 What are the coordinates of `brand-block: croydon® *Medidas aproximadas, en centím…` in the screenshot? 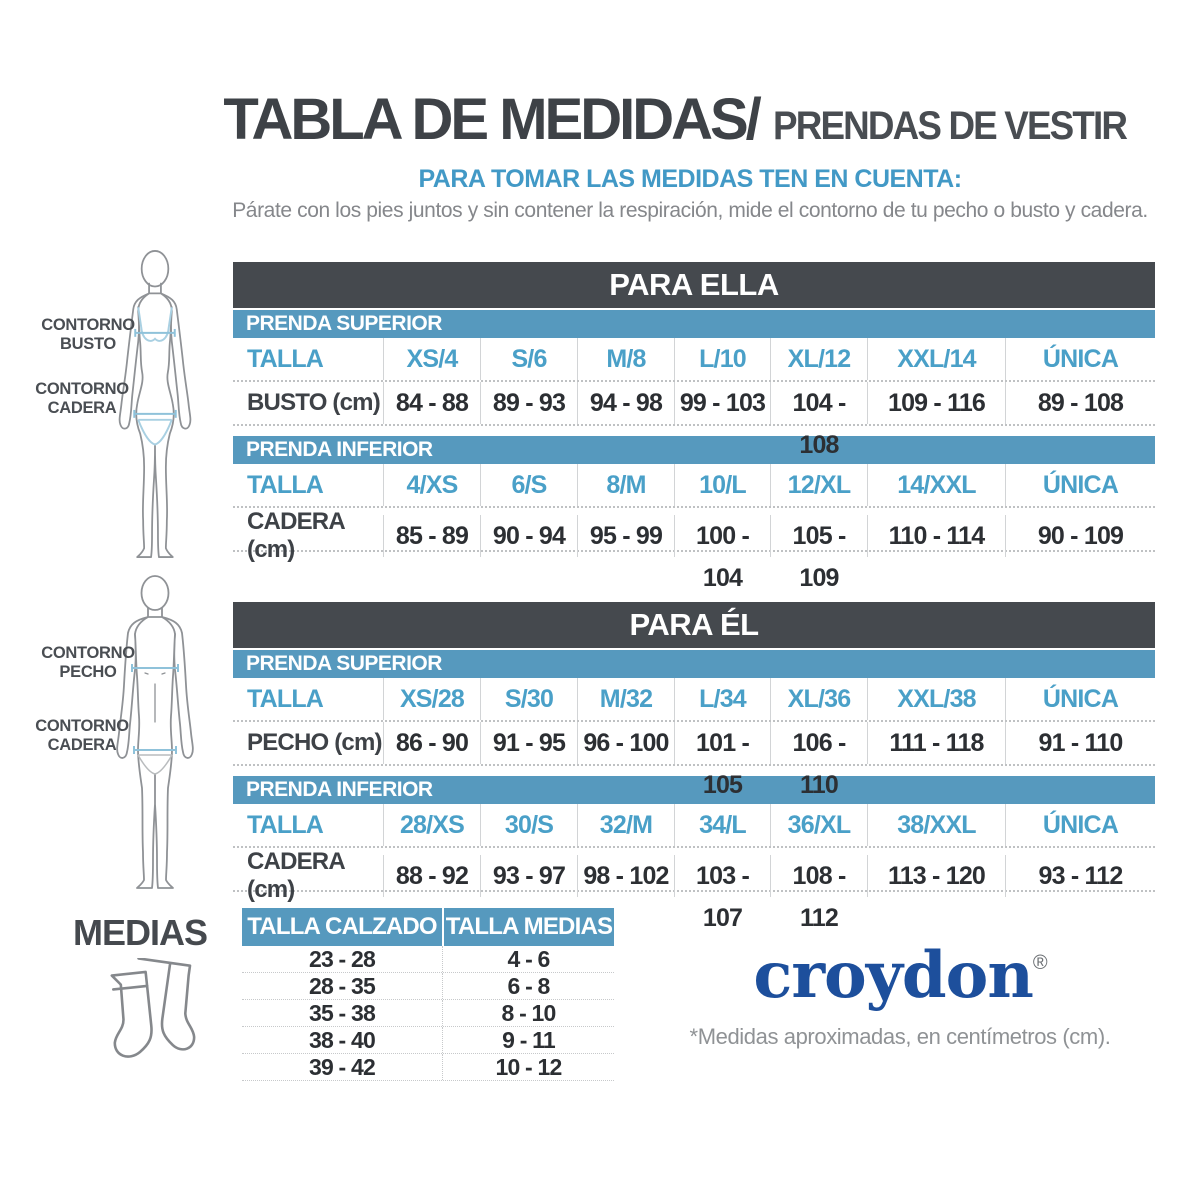 It's located at (900, 997).